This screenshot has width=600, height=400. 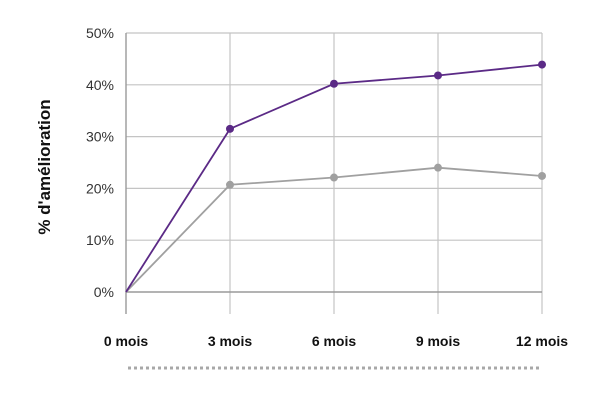 I want to click on x-tick-labels: 0 mois 3 mois 6 mois 9 mois 12 mois, so click(x=336, y=341).